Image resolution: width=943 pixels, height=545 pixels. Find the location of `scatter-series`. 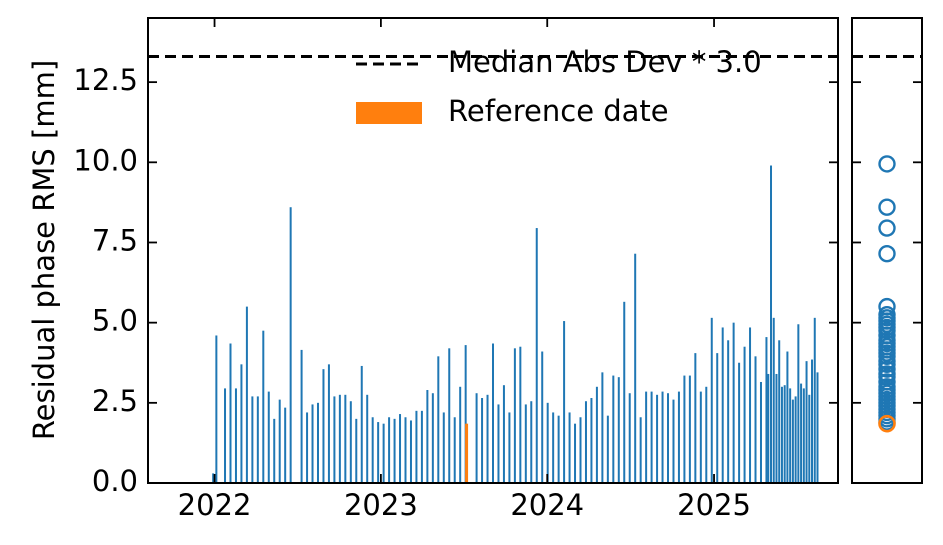

scatter-series is located at coordinates (887, 294).